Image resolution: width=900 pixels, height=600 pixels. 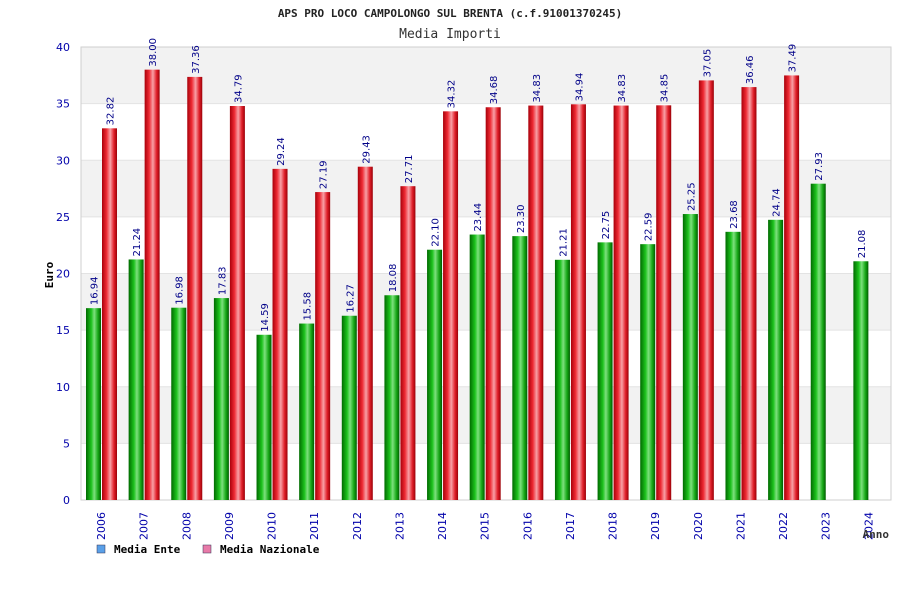 I want to click on x-tick-label: 2018, so click(x=613, y=526).